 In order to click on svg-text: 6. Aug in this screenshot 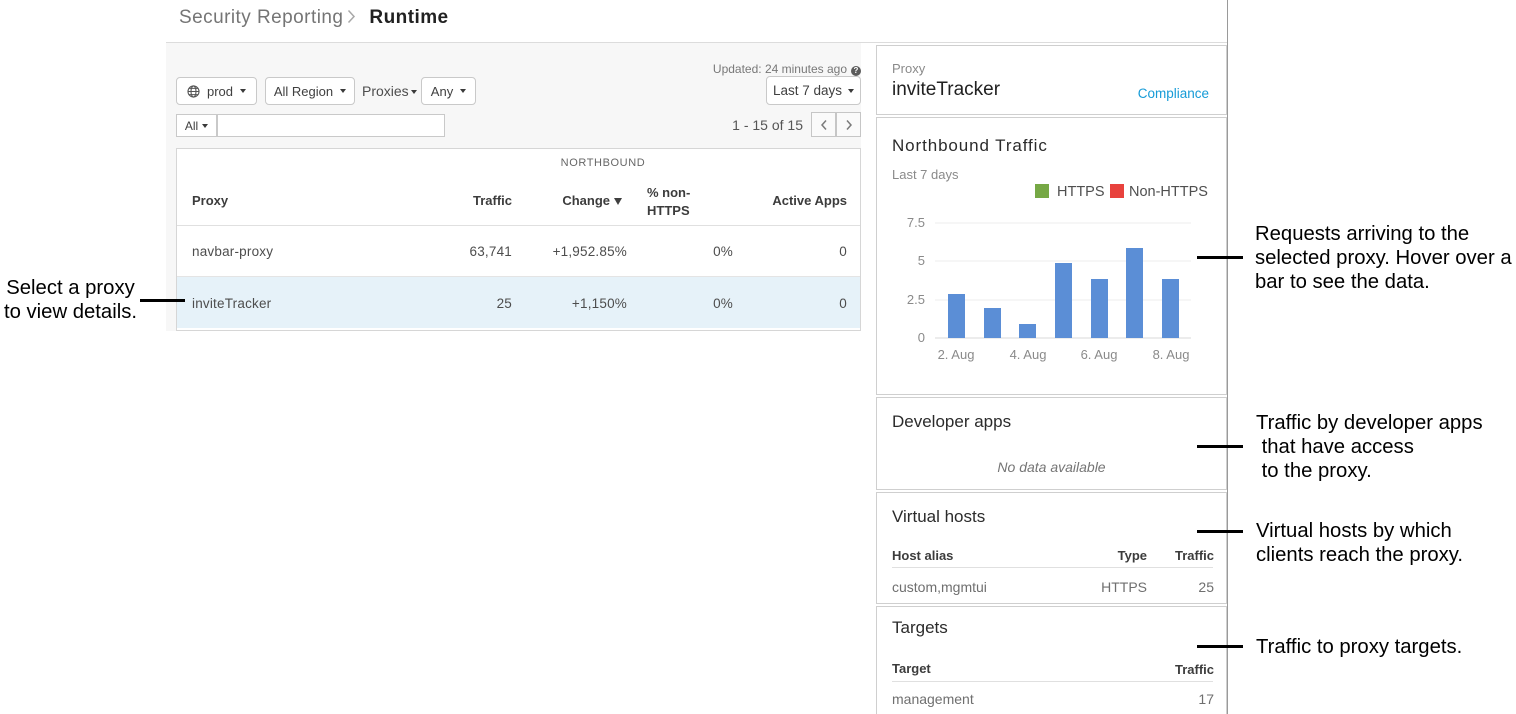, I will do `click(1099, 354)`.